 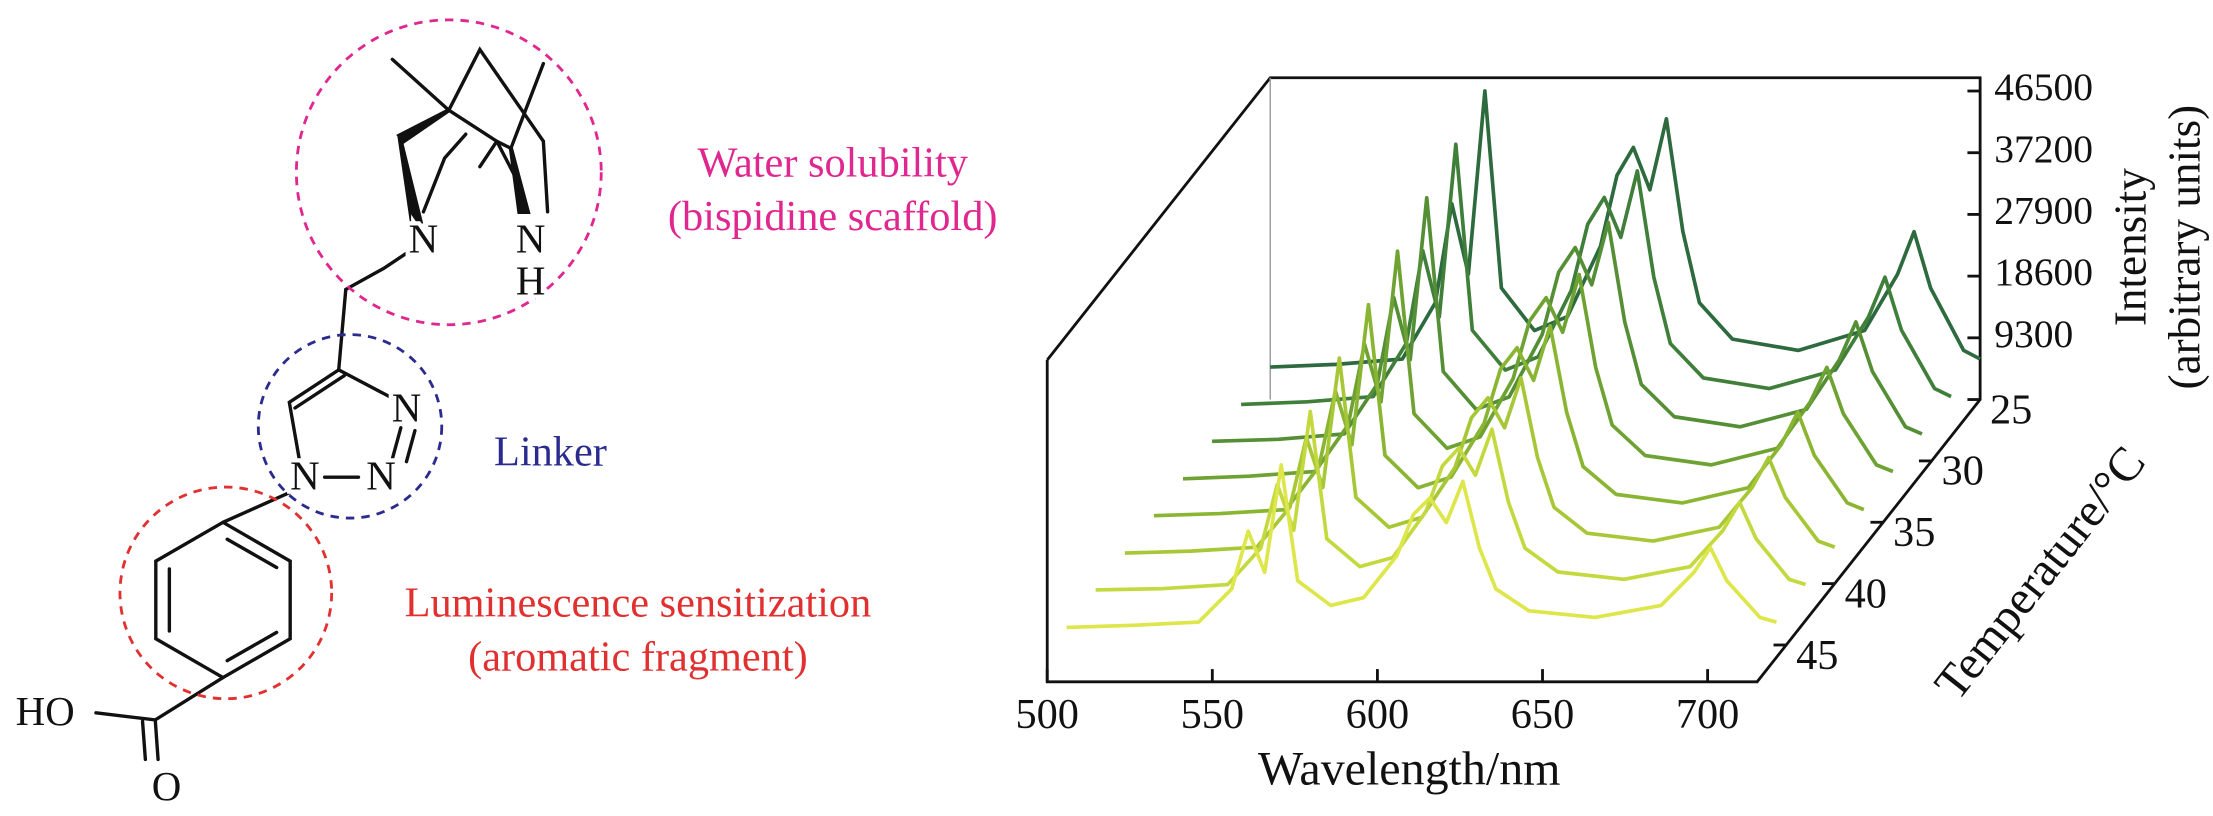 I want to click on y-tick-label: 27900, so click(x=2043, y=210).